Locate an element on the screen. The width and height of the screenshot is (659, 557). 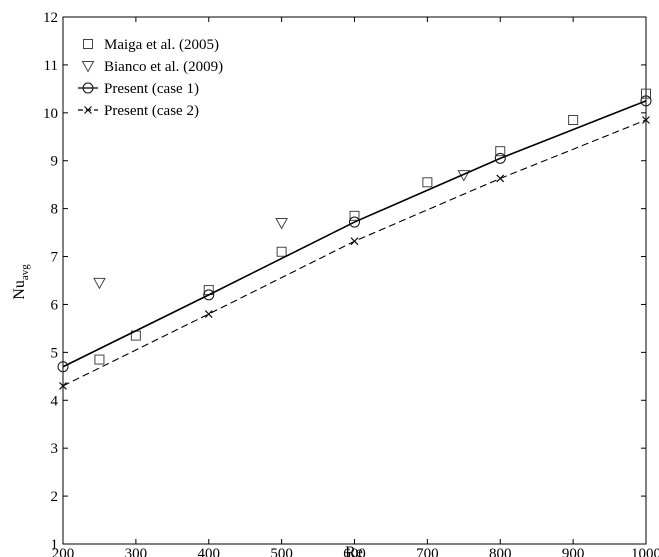
y-axis-title-main: Nu is located at coordinates (19, 290).